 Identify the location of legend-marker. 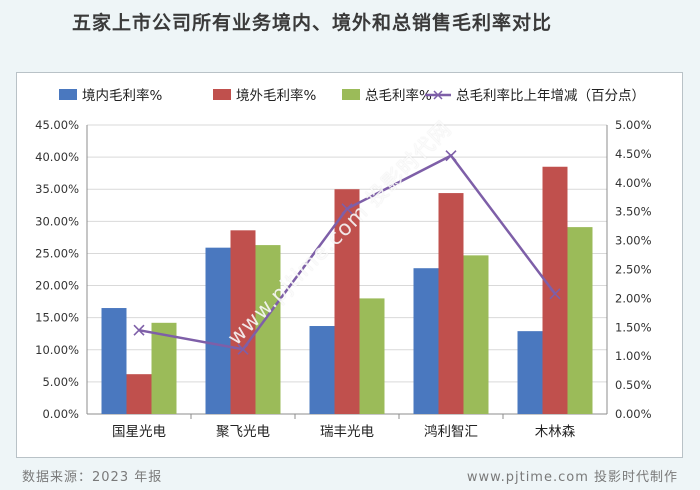
(438, 95).